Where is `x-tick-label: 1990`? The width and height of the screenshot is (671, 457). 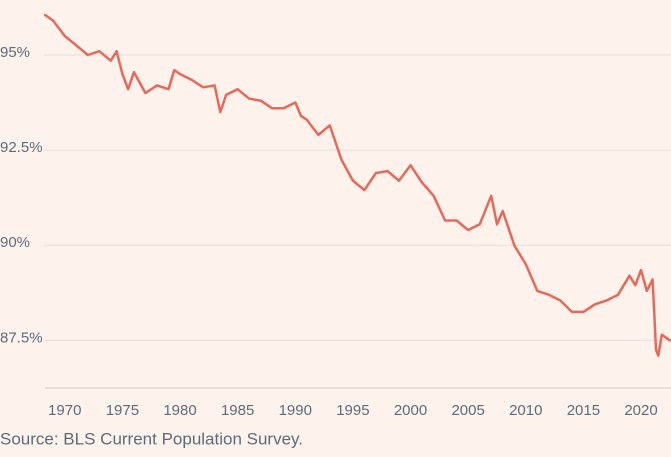 x-tick-label: 1990 is located at coordinates (295, 410).